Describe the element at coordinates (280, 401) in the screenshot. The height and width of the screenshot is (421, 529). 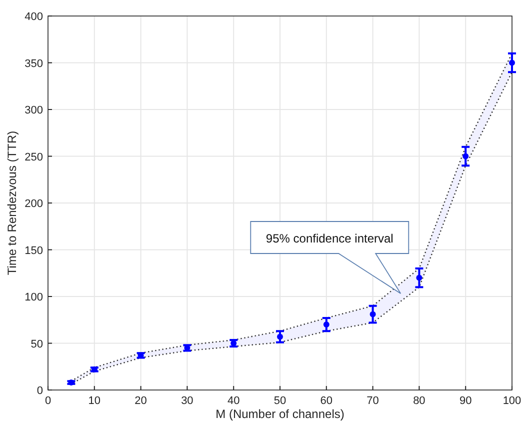
I see `x-tick-label: 50` at that location.